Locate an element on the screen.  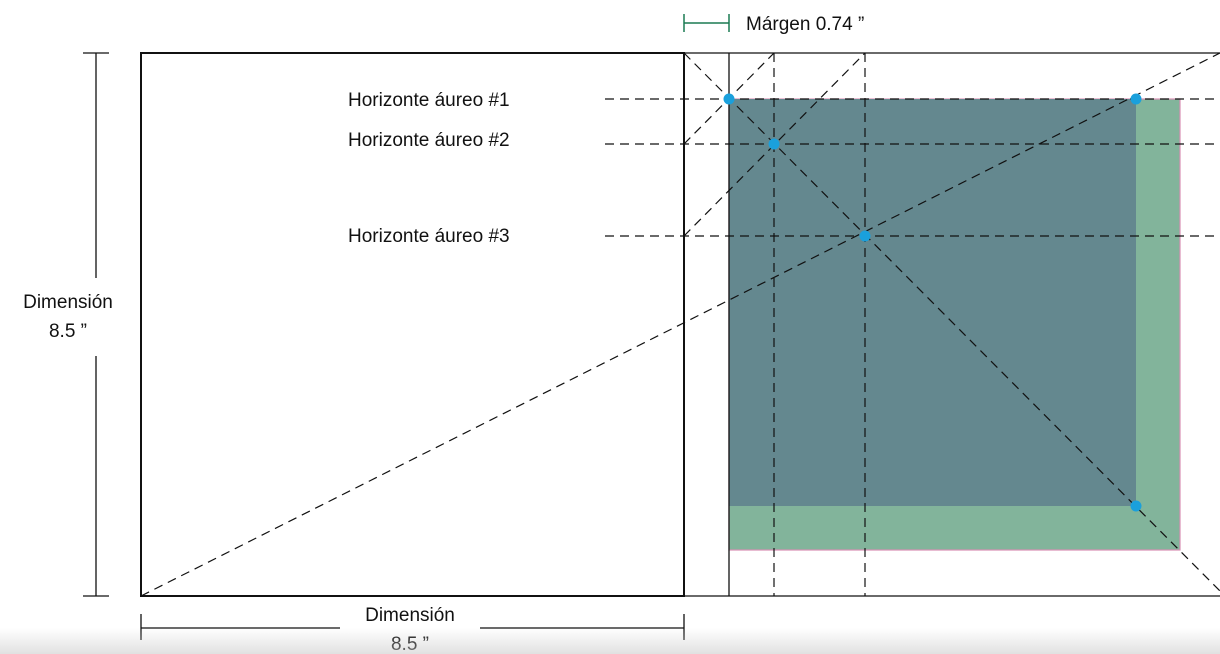
horizon-1-label: Horizonte áureo #1 is located at coordinates (429, 100).